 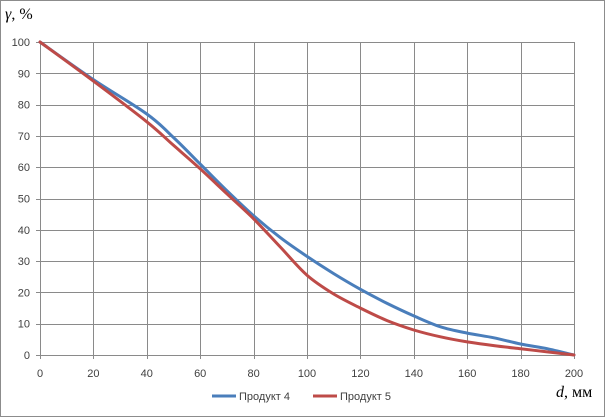 What do you see at coordinates (93, 374) in the screenshot?
I see `x-tick-label: 20` at bounding box center [93, 374].